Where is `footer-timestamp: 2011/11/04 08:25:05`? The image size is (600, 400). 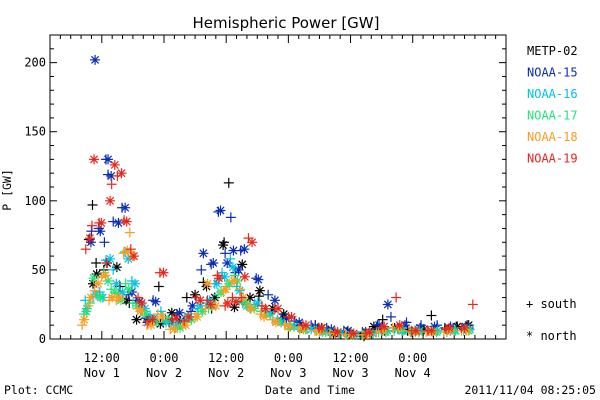 footer-timestamp: 2011/11/04 08:25:05 is located at coordinates (530, 390).